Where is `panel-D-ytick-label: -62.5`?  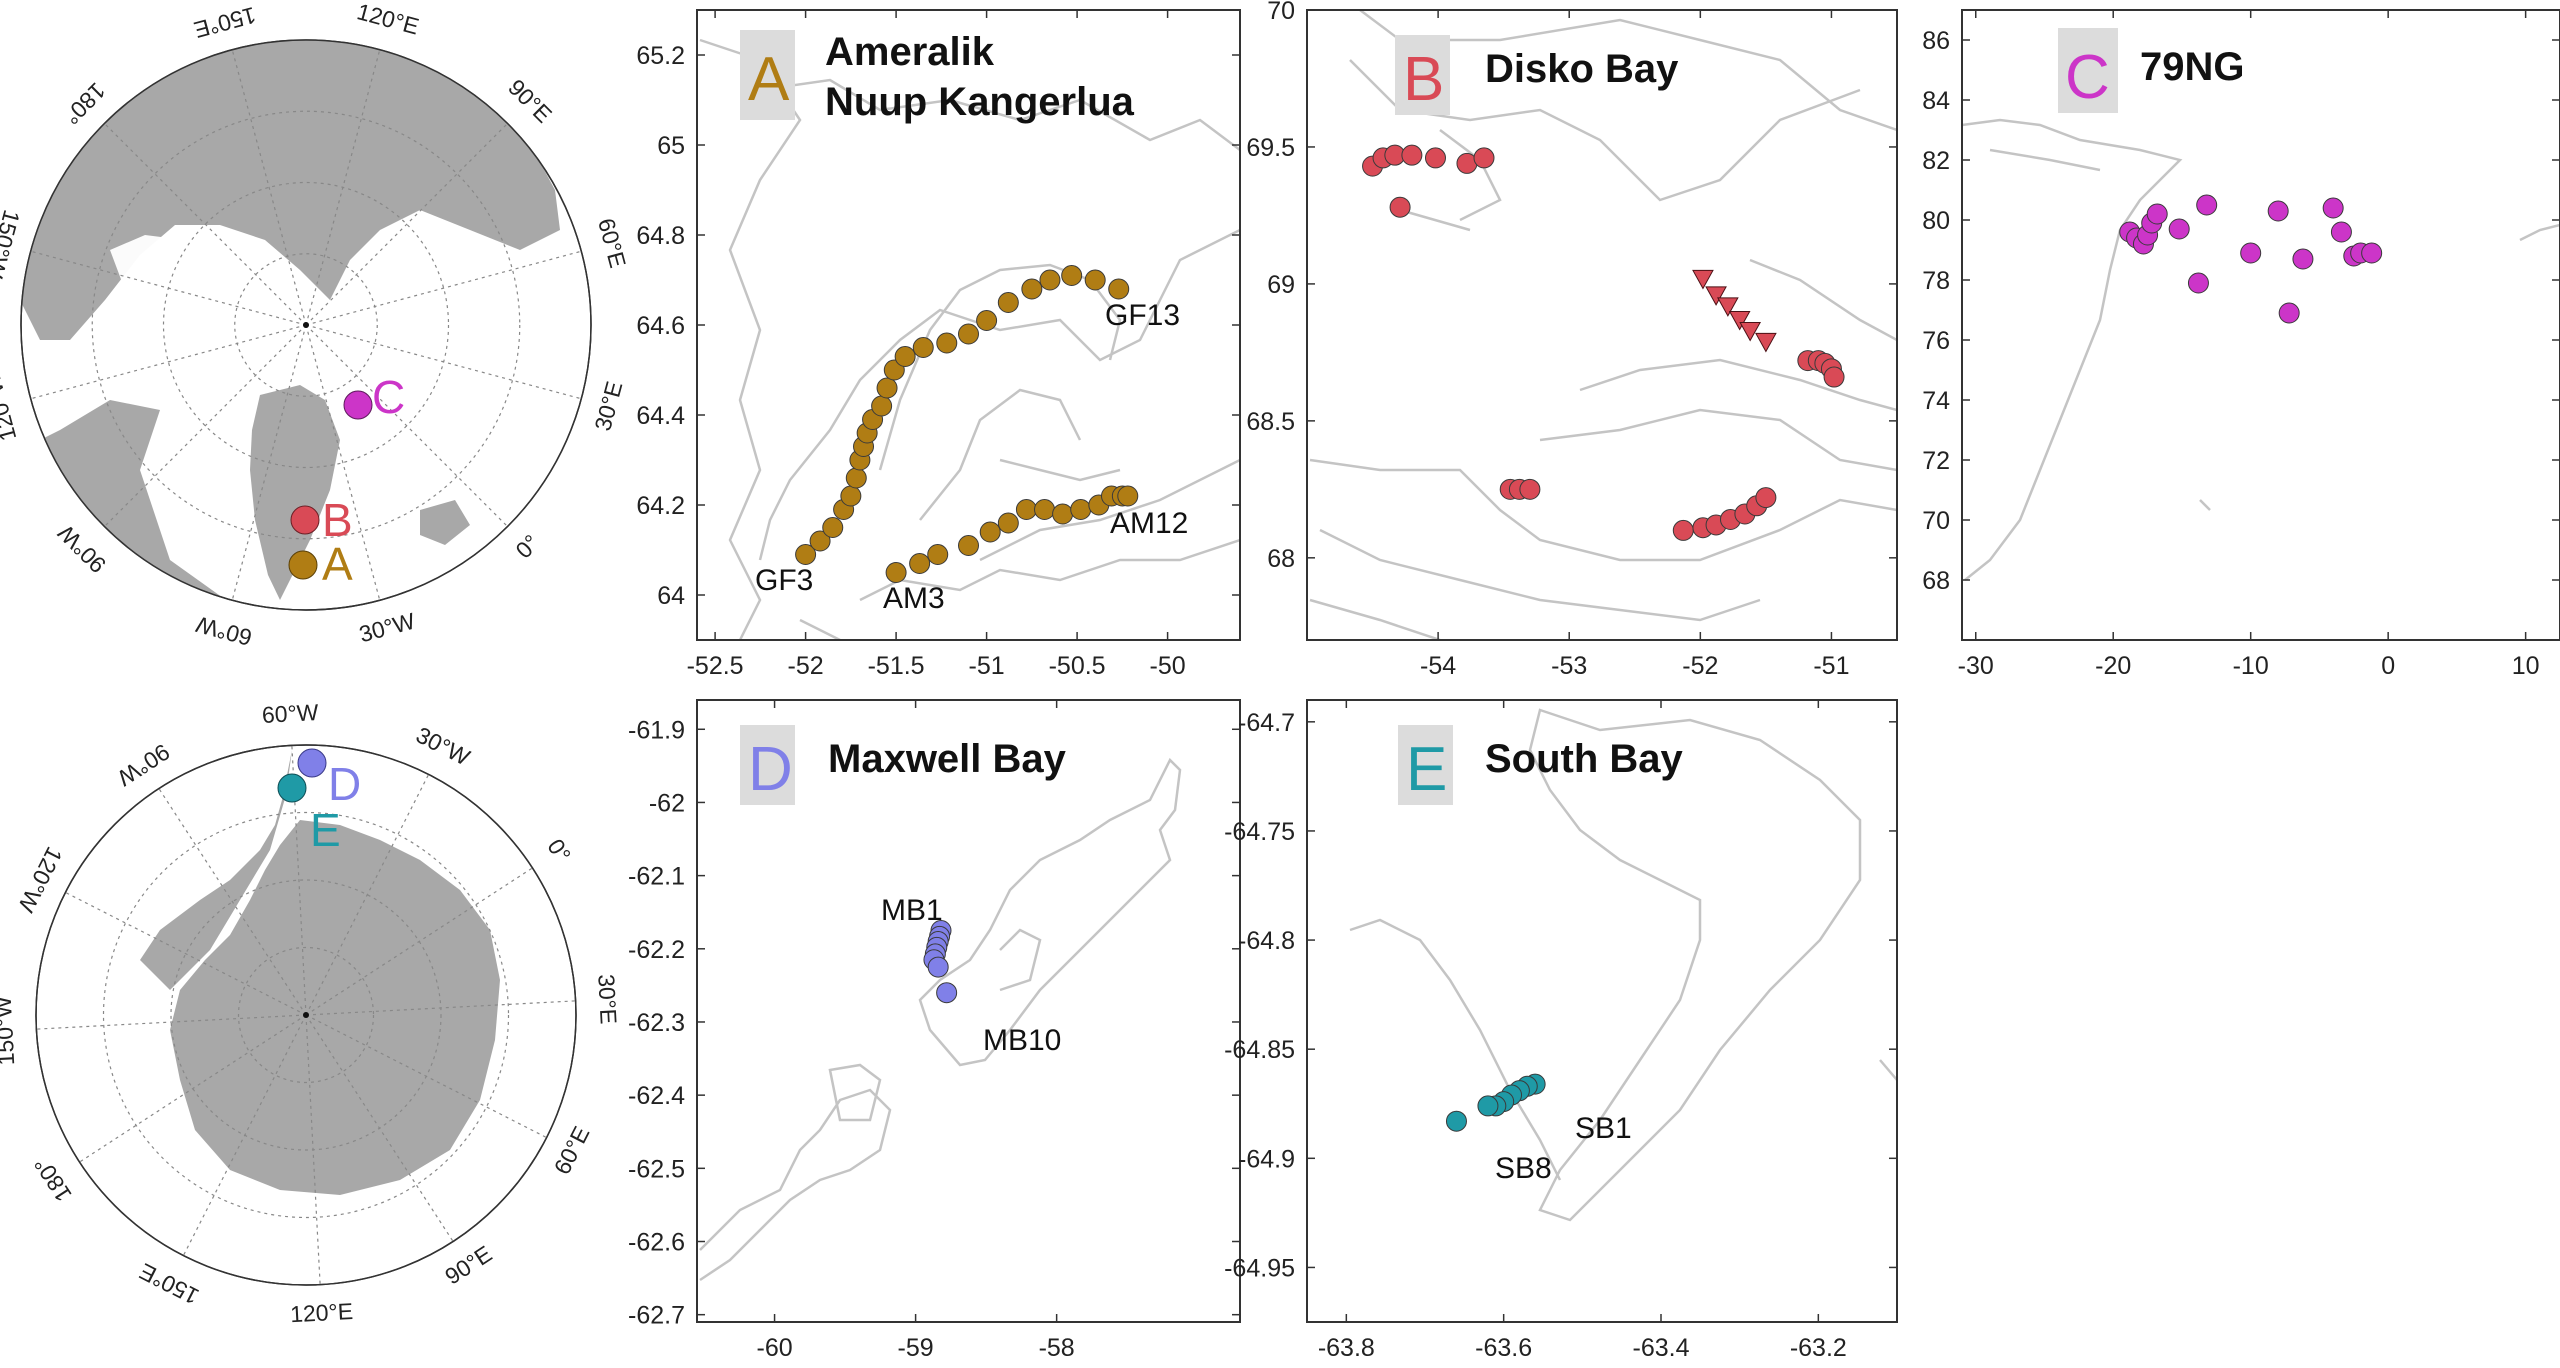 panel-D-ytick-label: -62.5 is located at coordinates (656, 1169).